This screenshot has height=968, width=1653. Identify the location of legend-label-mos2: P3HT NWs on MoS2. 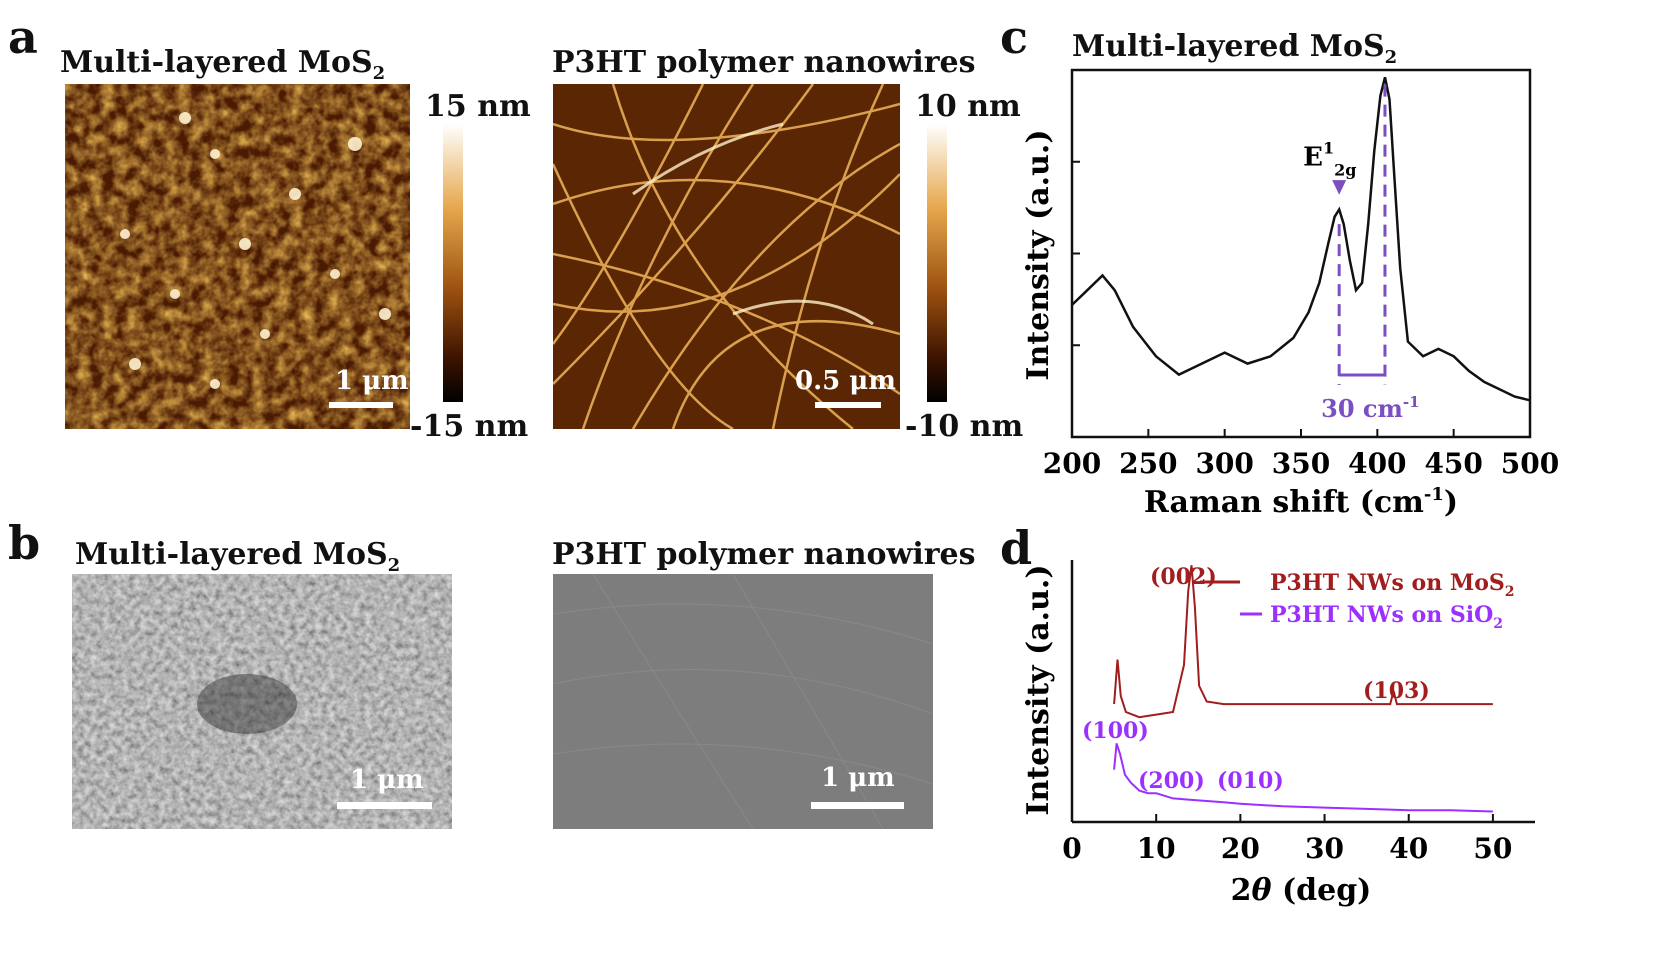
(1392, 585).